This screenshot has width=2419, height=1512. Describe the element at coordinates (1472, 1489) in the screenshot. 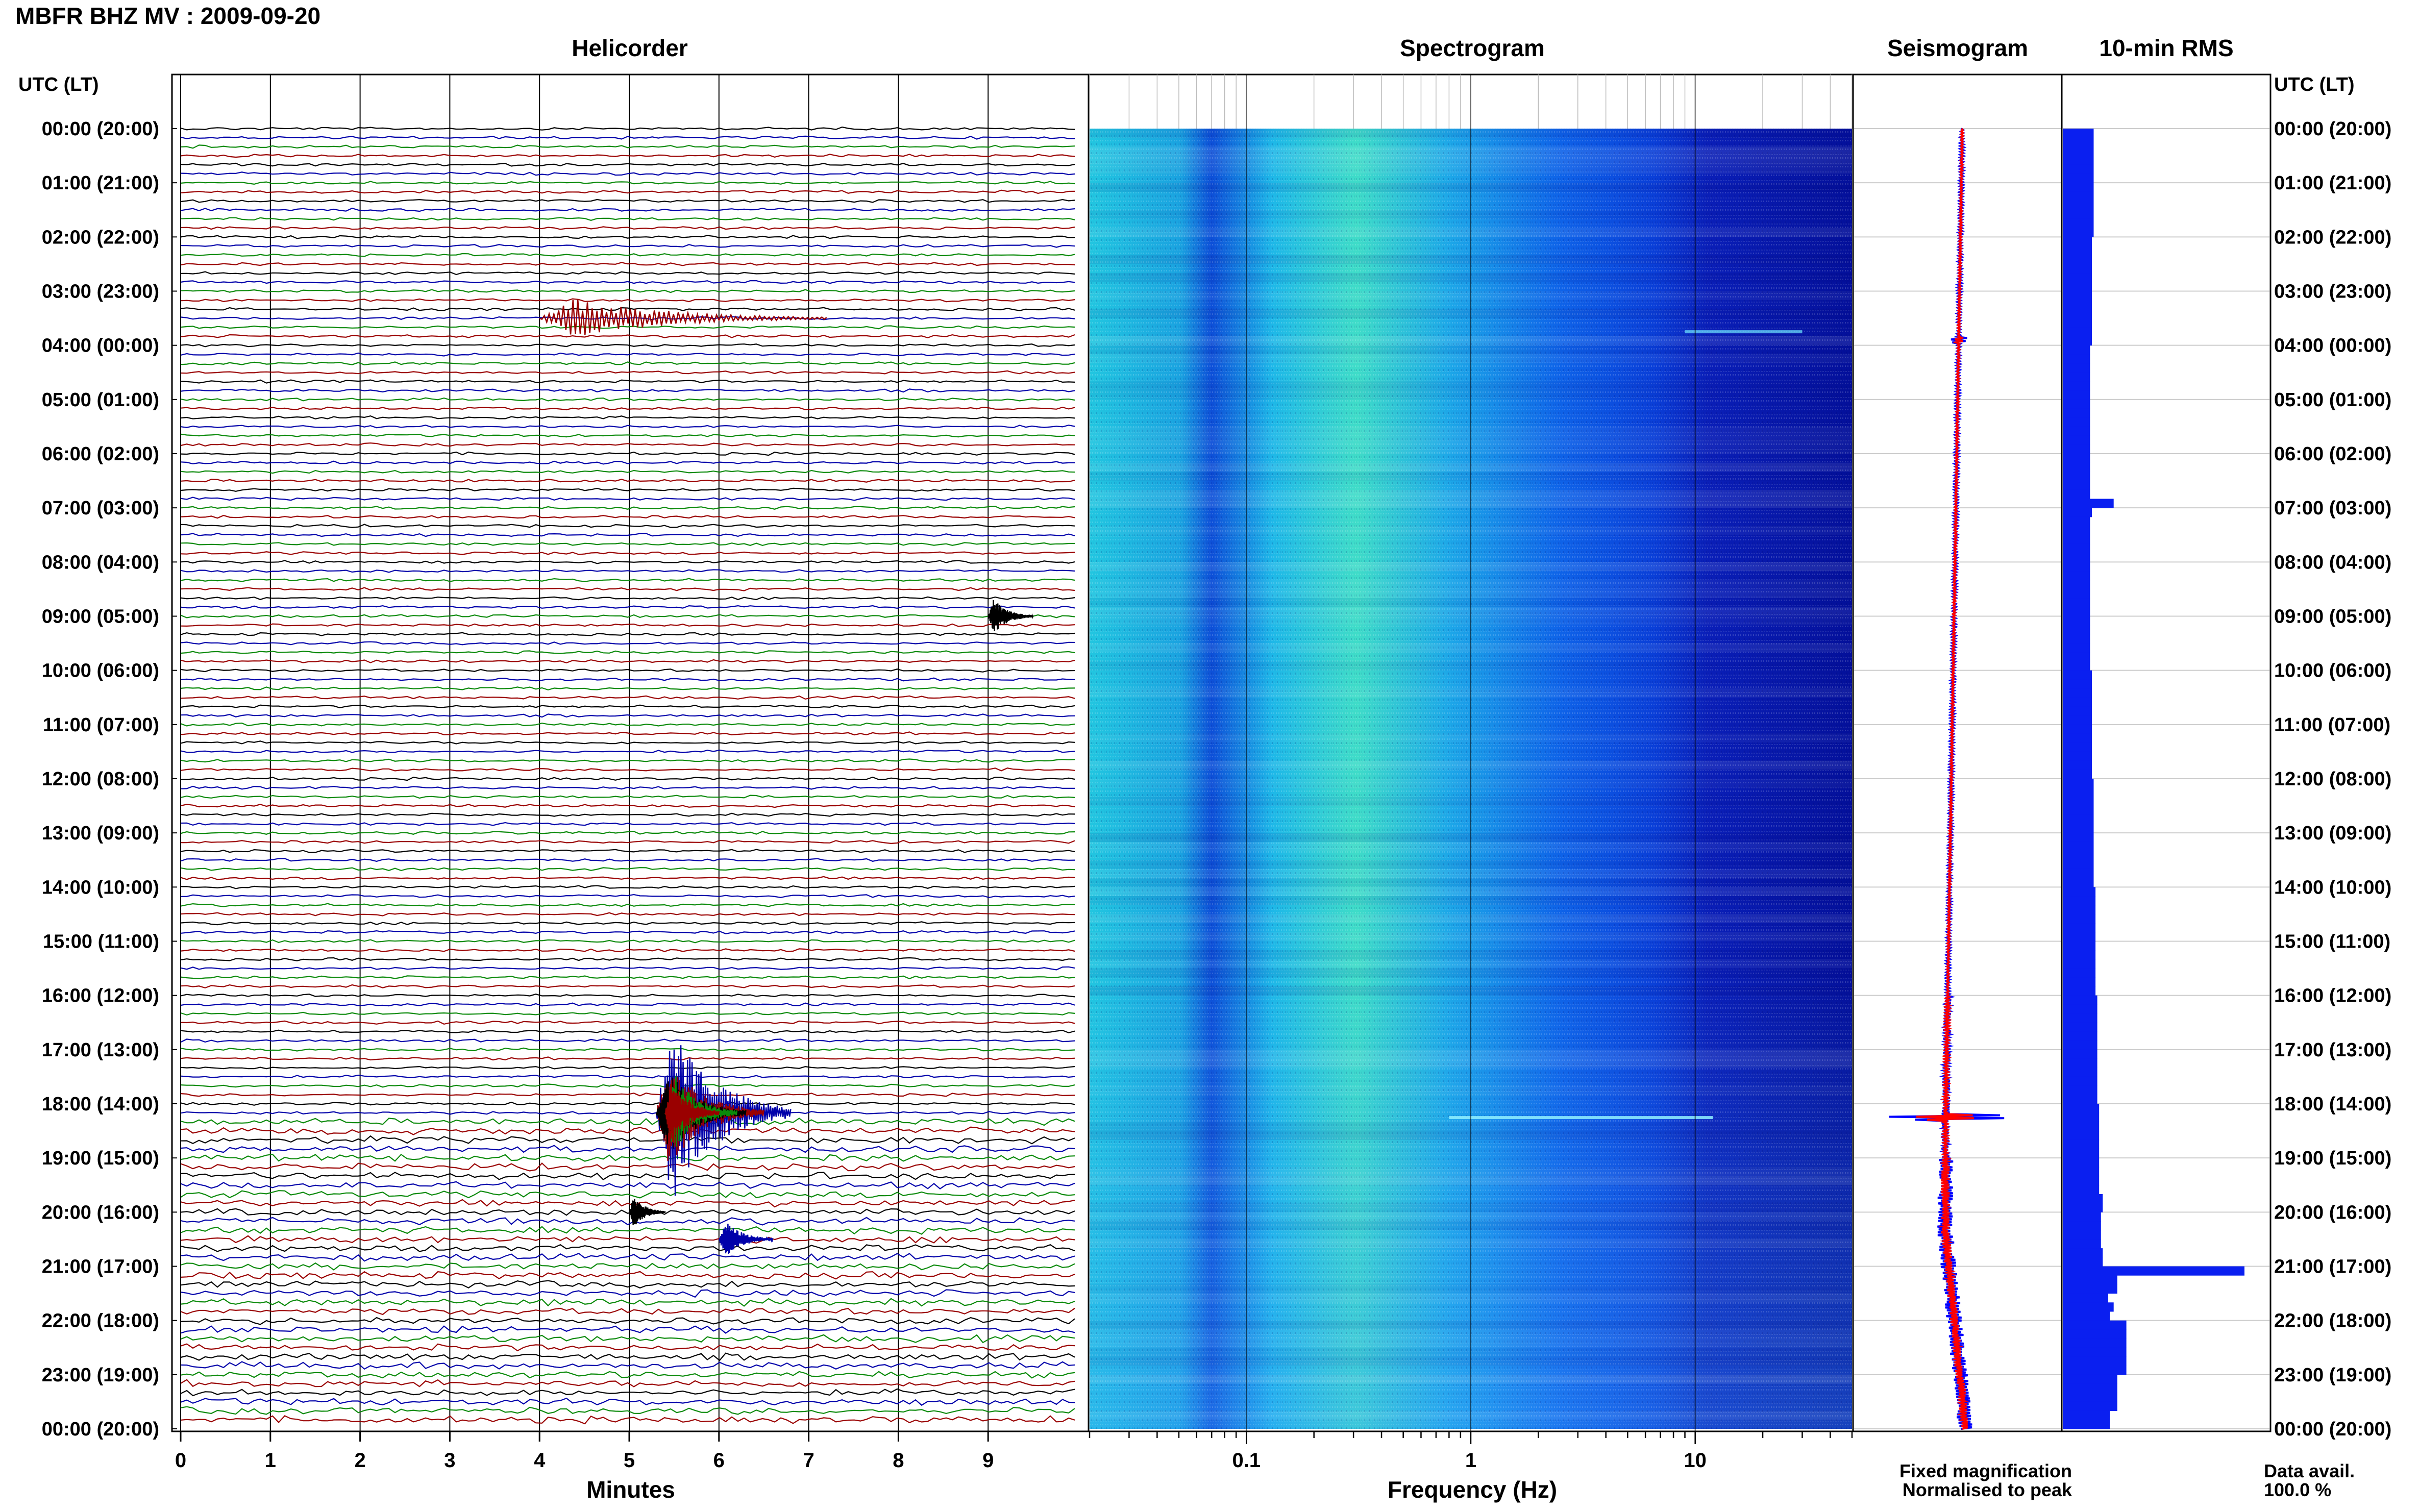

I see `spectrogram-x-axis-label: Frequency (Hz)` at that location.